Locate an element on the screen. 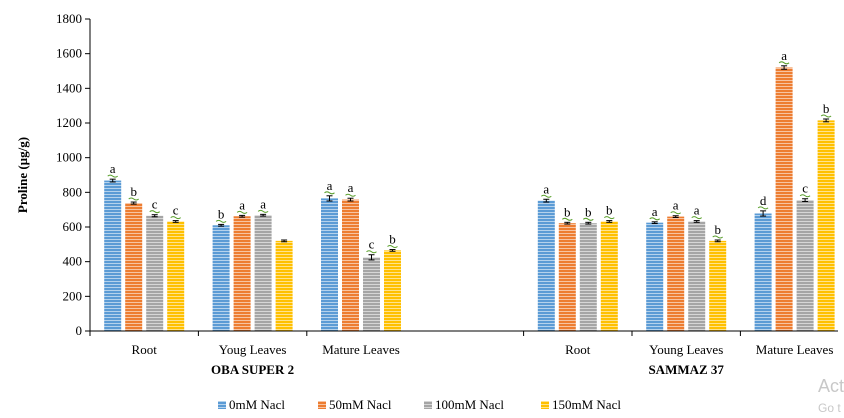 The height and width of the screenshot is (418, 844). legend-item: 0mM Nacl is located at coordinates (251, 404).